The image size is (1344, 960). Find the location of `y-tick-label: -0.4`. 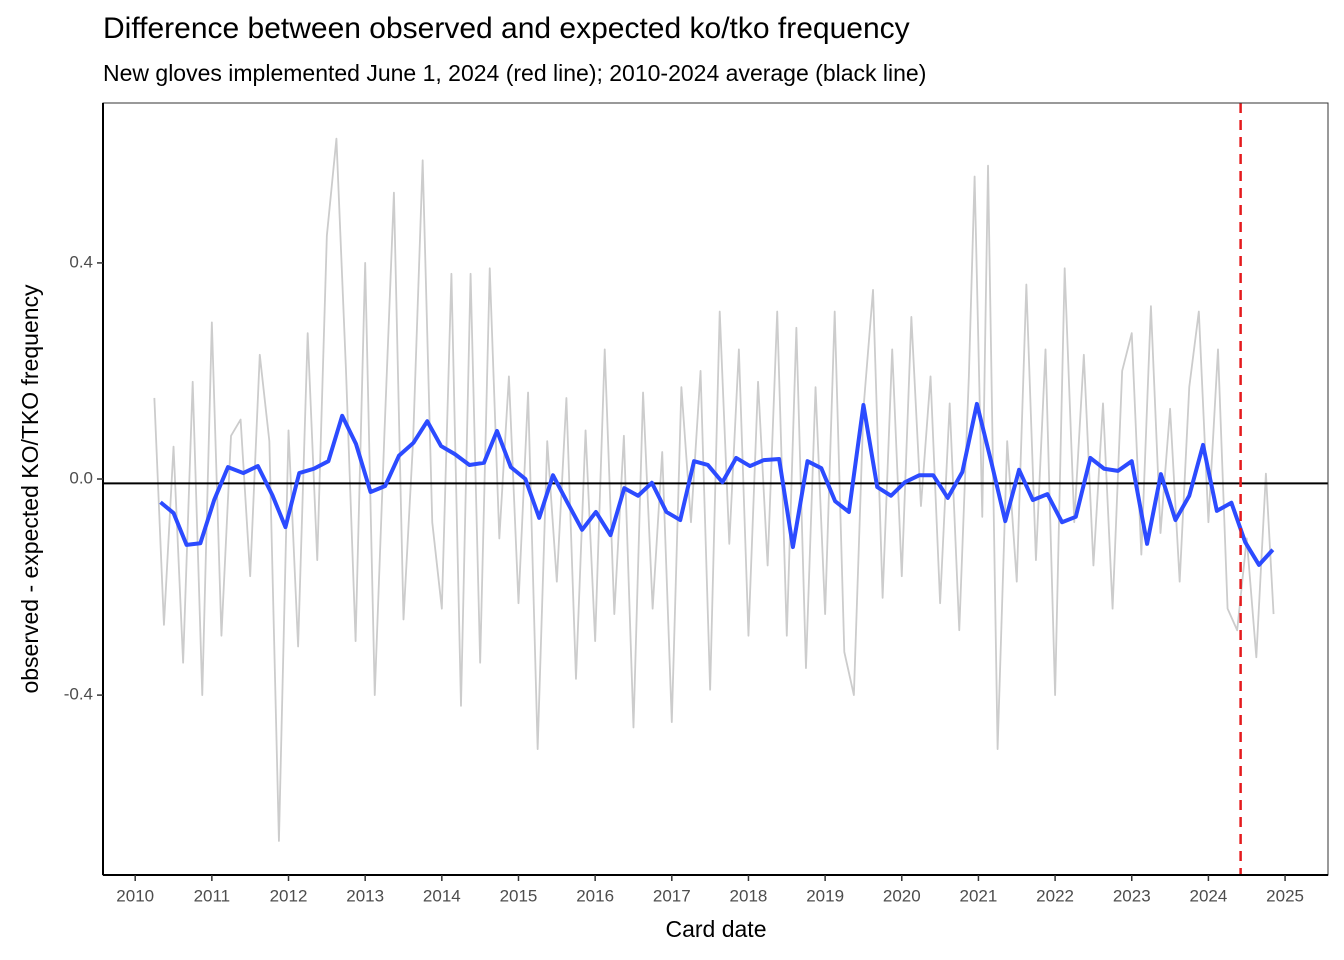

y-tick-label: -0.4 is located at coordinates (78, 694).